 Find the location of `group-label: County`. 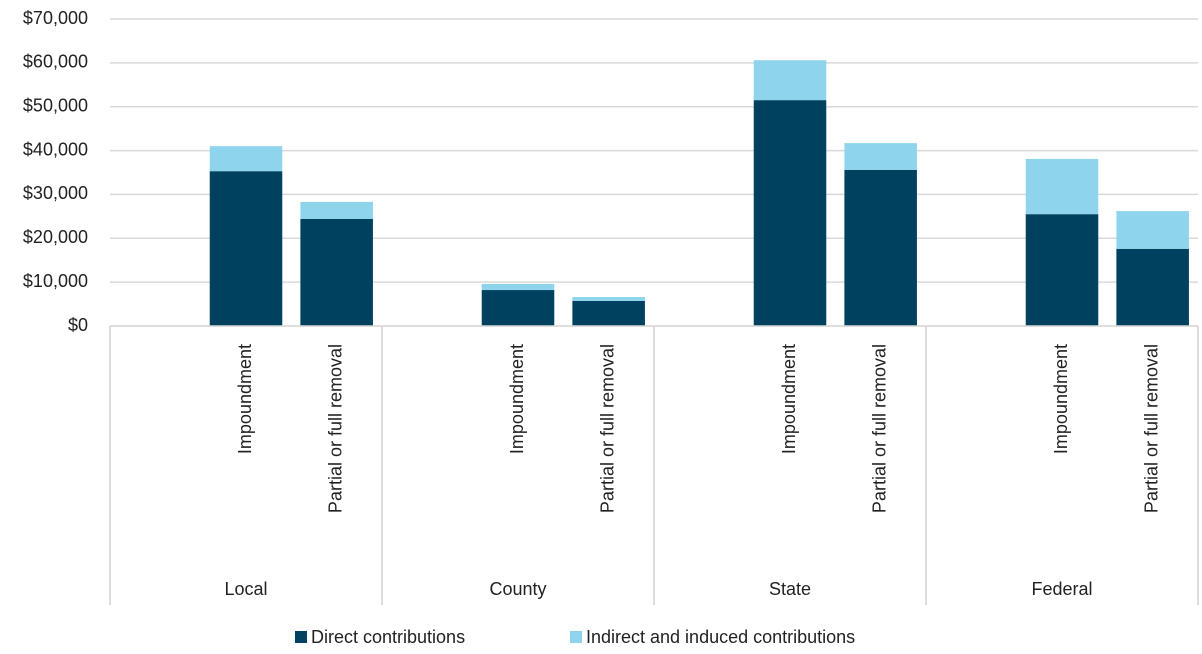

group-label: County is located at coordinates (517, 589).